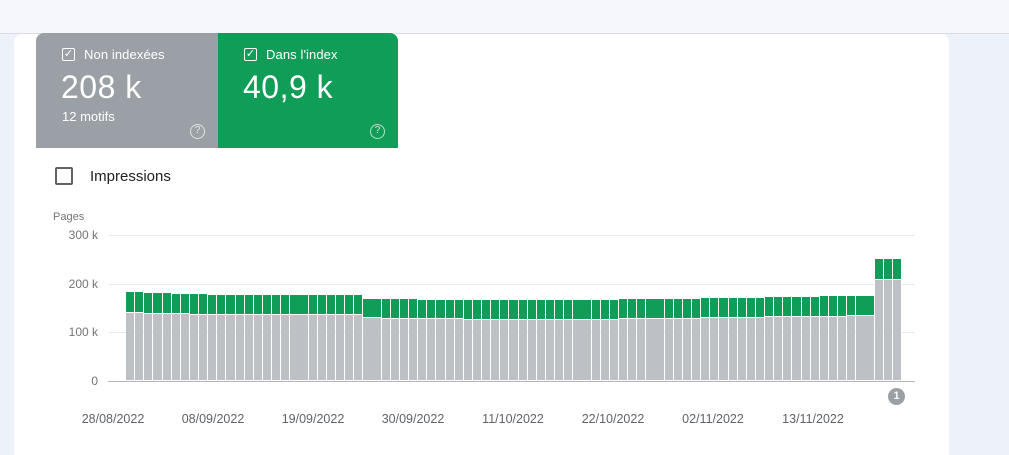 This screenshot has width=1009, height=455. I want to click on impressions-checkbox, so click(64, 176).